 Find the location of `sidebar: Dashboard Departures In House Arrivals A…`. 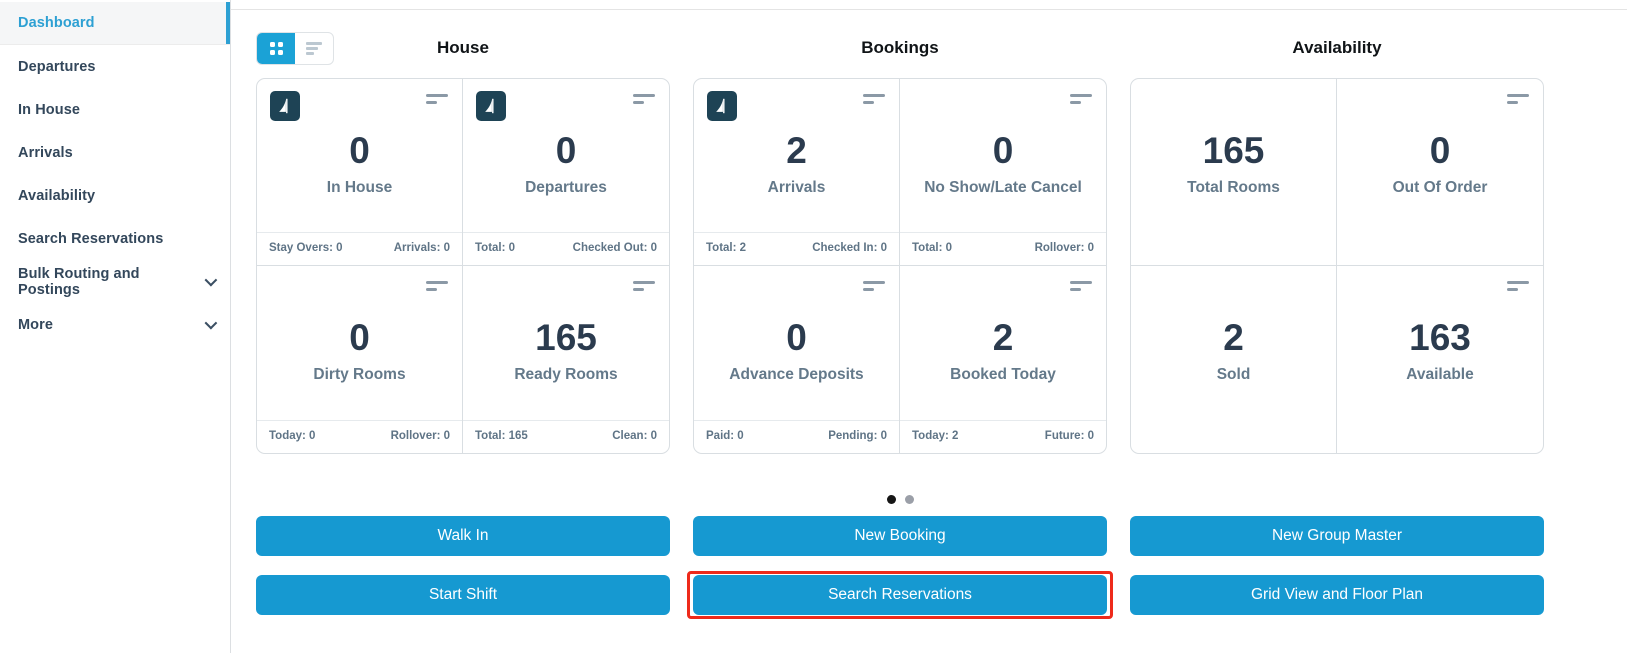

sidebar: Dashboard Departures In House Arrivals A… is located at coordinates (115, 326).